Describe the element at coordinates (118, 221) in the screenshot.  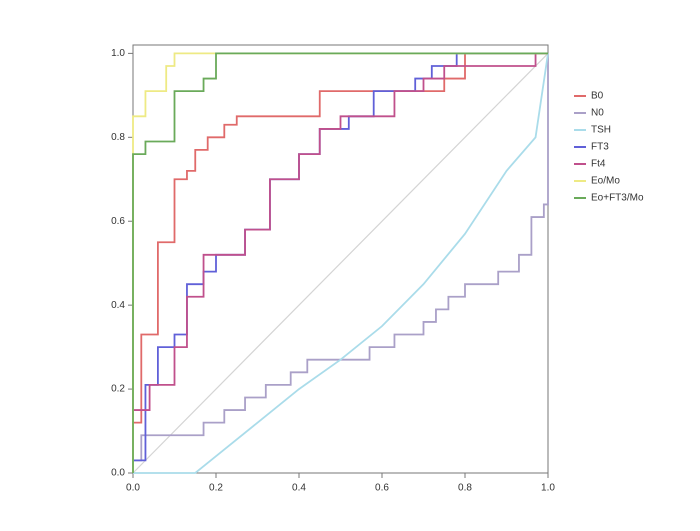
I see `y-tick-label: 0.6` at that location.